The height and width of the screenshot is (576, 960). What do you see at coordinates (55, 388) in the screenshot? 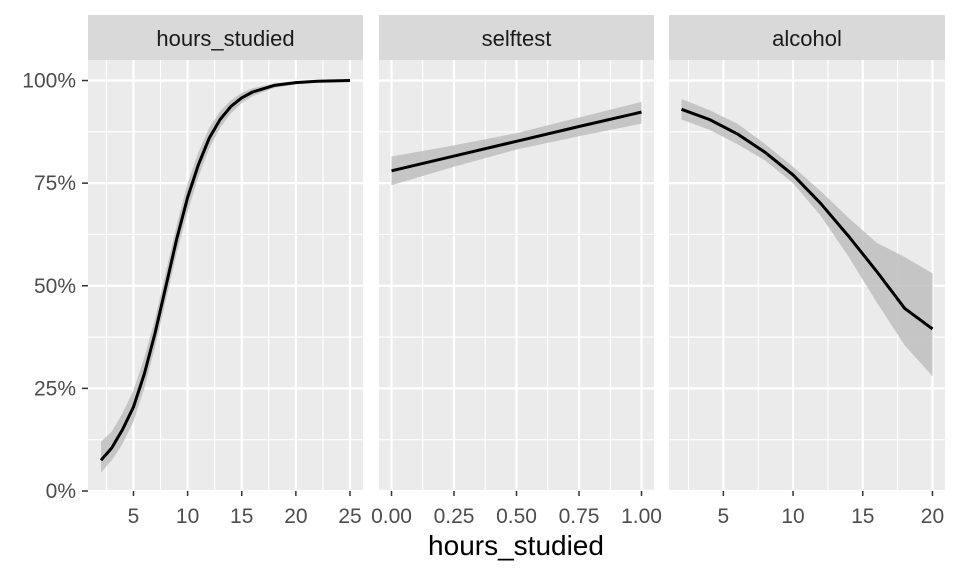
I see `y-tick-label: 25%` at bounding box center [55, 388].